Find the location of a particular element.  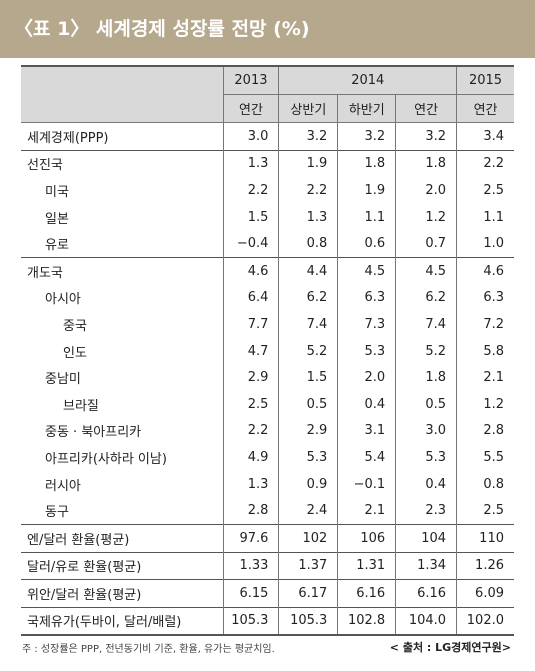

value-cell: 1.1 is located at coordinates (485, 217).